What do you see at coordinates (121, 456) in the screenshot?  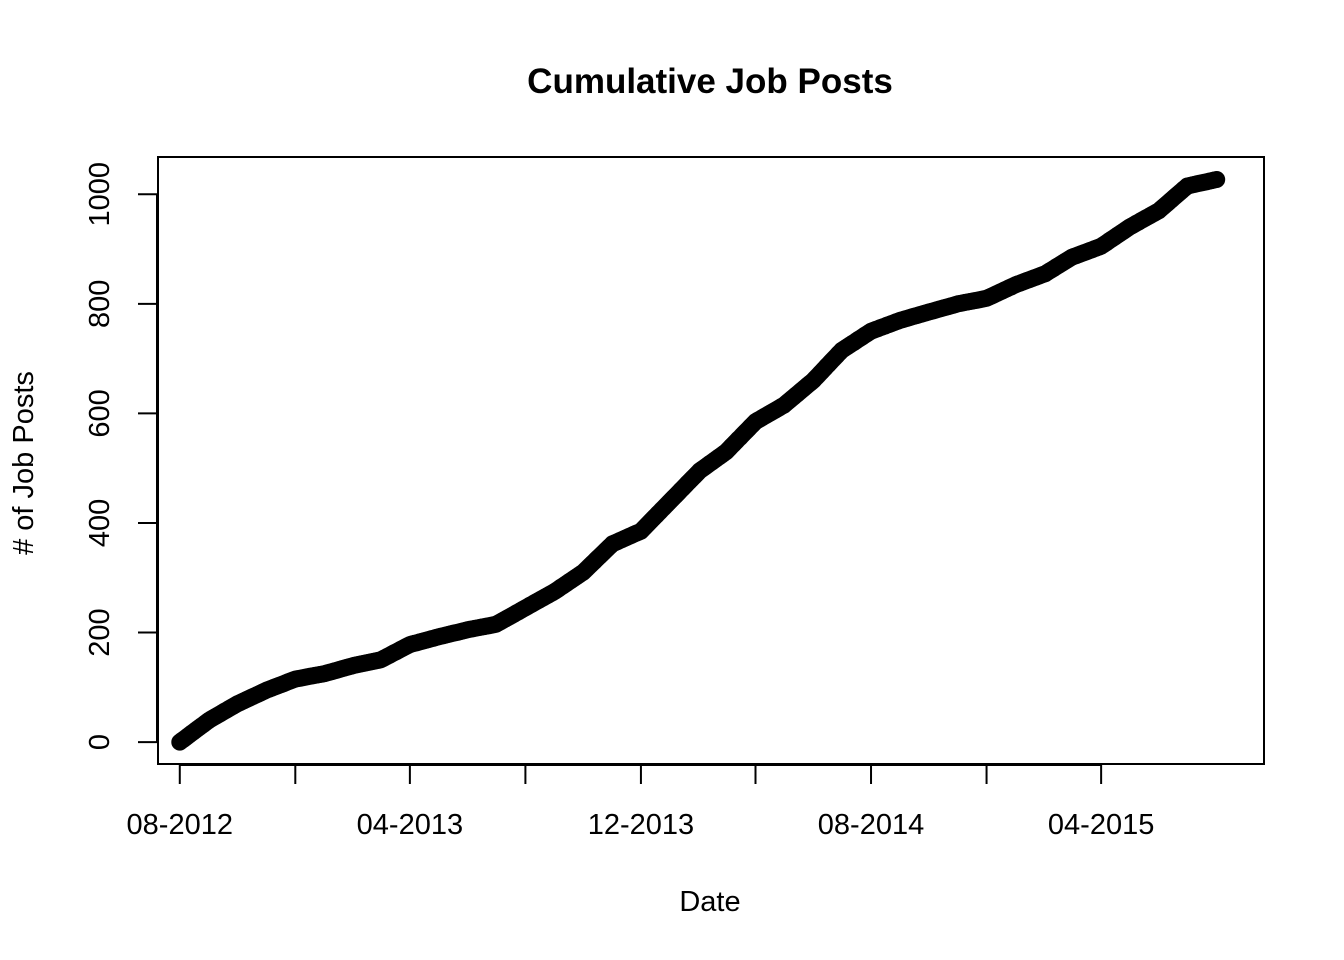 I see `y-axis: 0 200 400 600 800 1000` at bounding box center [121, 456].